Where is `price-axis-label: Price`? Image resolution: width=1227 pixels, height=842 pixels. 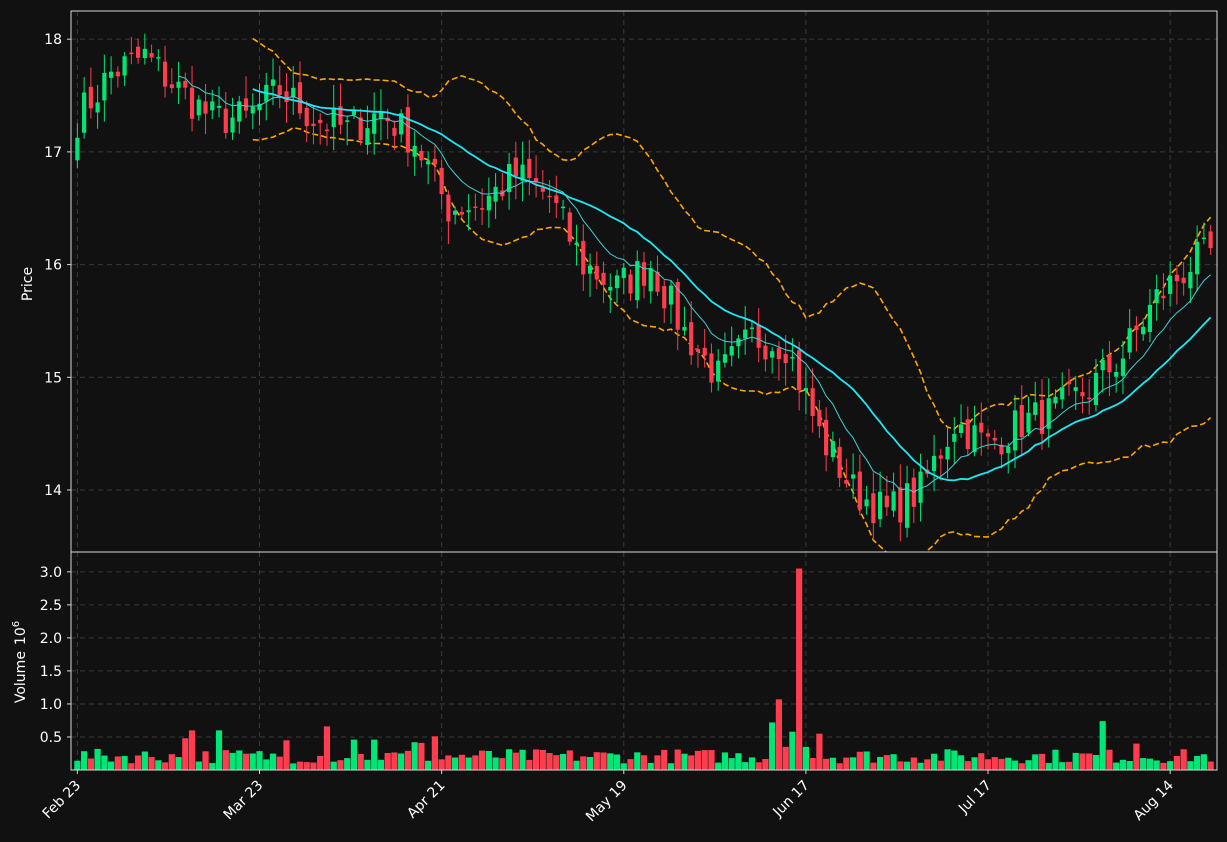 price-axis-label: Price is located at coordinates (28, 284).